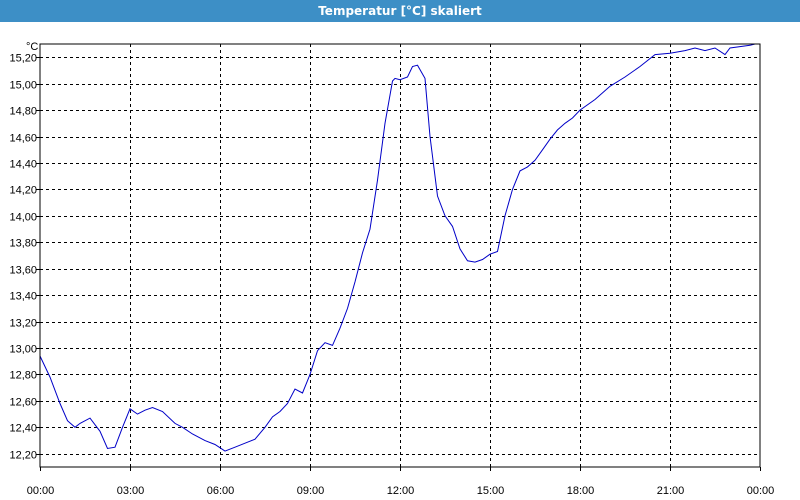 Image resolution: width=800 pixels, height=500 pixels. Describe the element at coordinates (23, 112) in the screenshot. I see `y-tick-label: 14,80` at that location.